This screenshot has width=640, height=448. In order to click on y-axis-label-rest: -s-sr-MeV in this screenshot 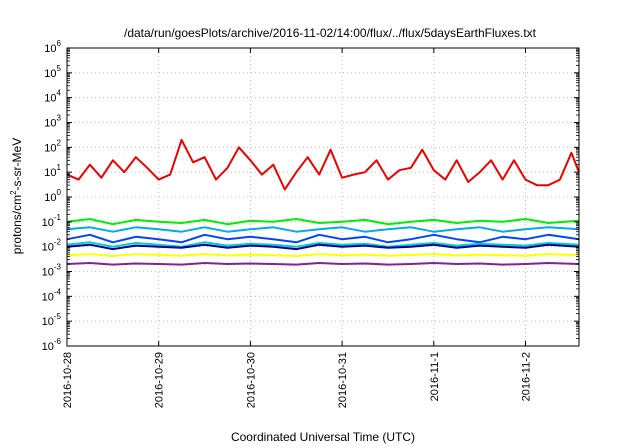, I will do `click(17, 164)`.